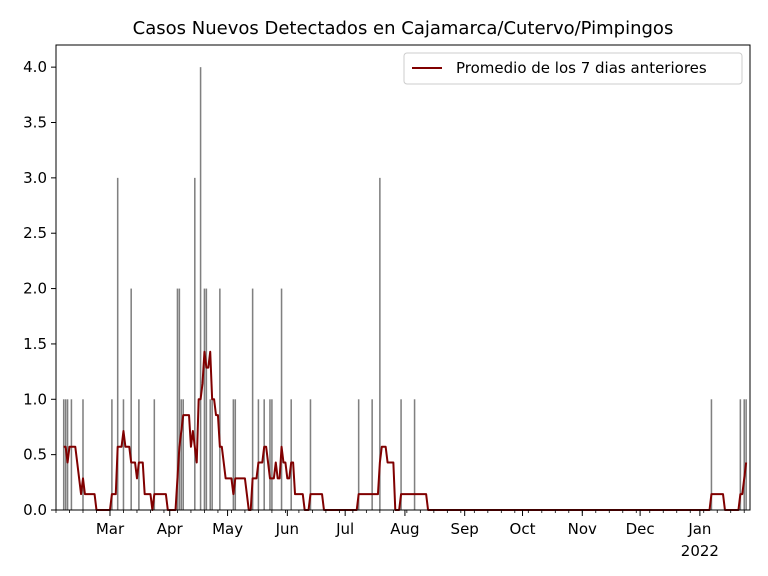  Describe the element at coordinates (523, 529) in the screenshot. I see `x-tick-label: Oct` at that location.